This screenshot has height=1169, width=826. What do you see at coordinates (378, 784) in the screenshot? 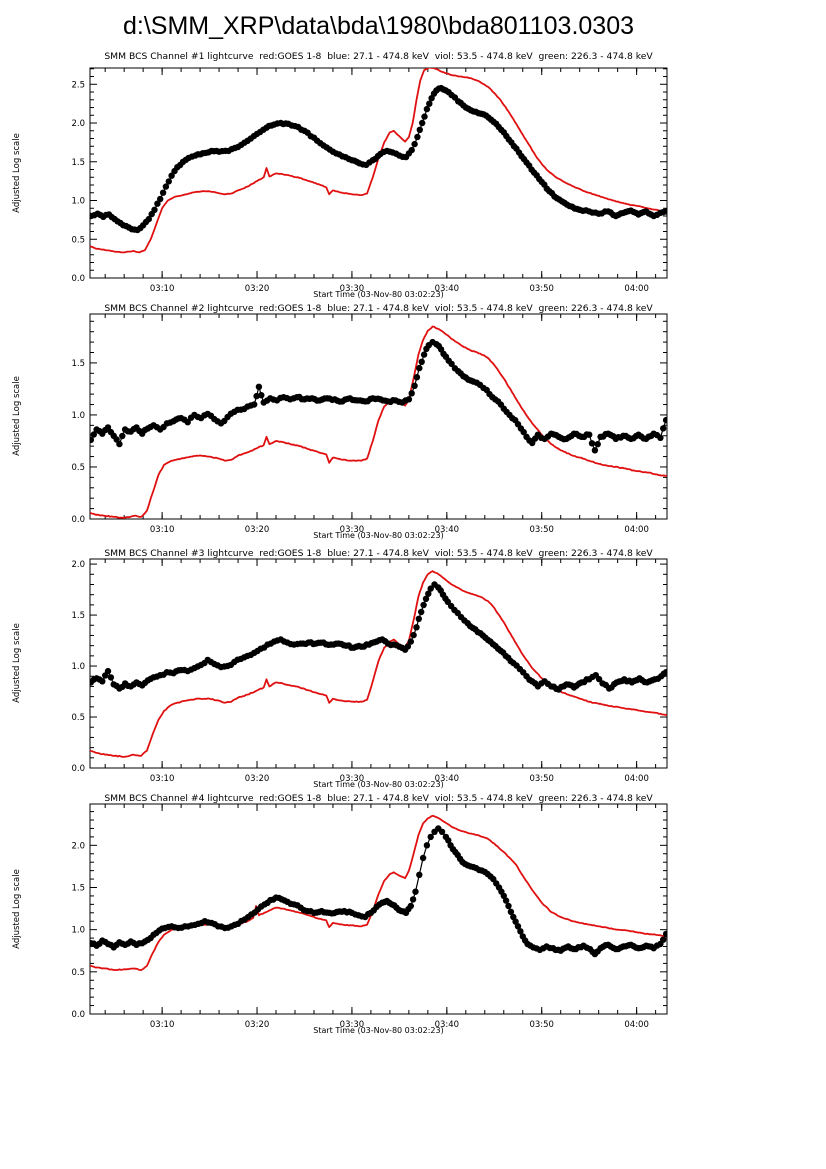
I see `chart3-x-axis-label: Start Time (03-Nov-80 03:02:23)` at bounding box center [378, 784].